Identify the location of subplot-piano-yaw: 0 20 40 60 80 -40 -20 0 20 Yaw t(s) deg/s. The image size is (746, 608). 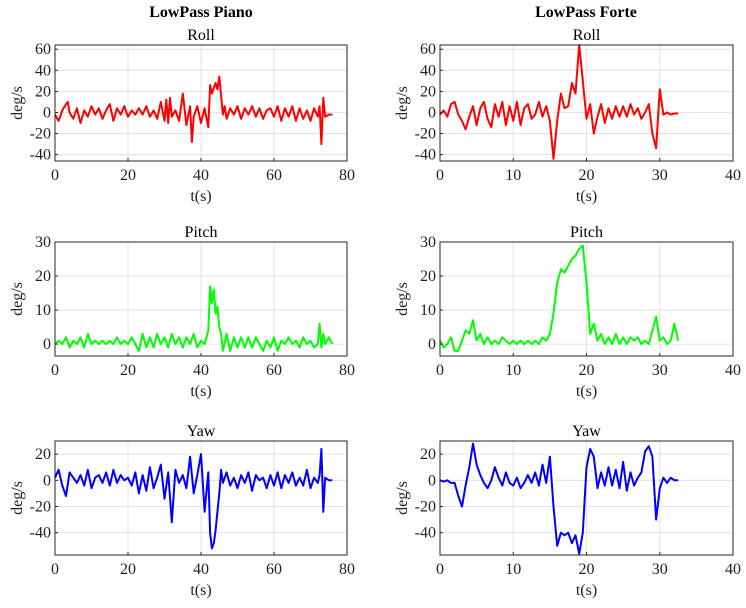
(182, 511).